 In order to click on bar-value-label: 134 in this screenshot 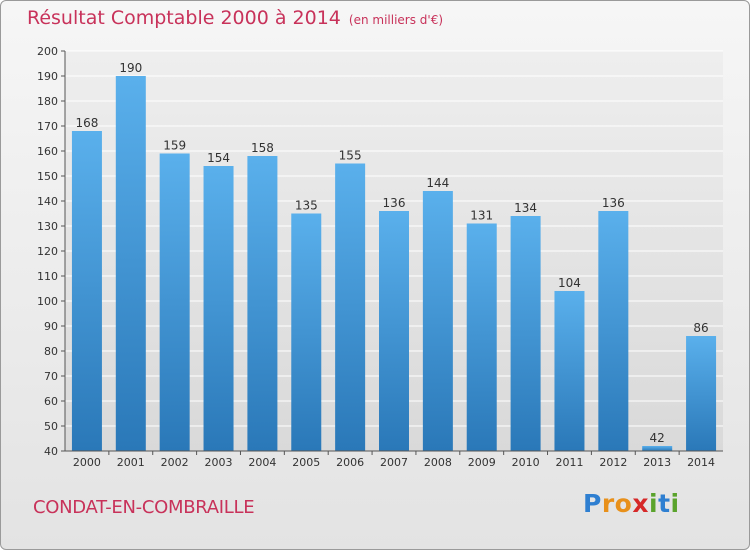, I will do `click(525, 208)`.